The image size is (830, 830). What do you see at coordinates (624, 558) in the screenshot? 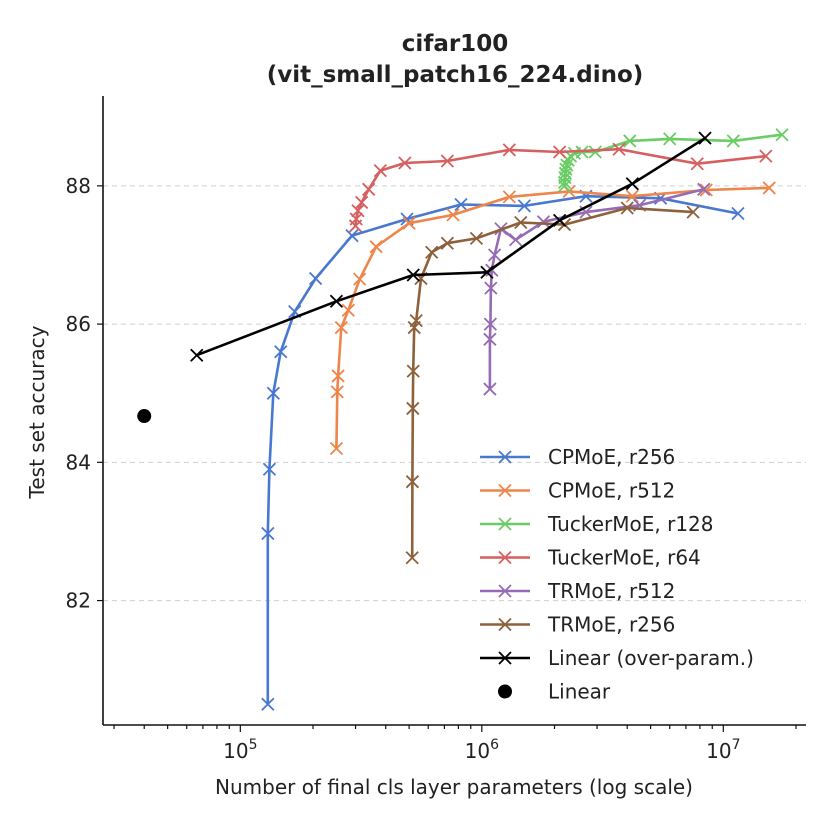
I see `legend-label: TuckerMoE, r64` at bounding box center [624, 558].